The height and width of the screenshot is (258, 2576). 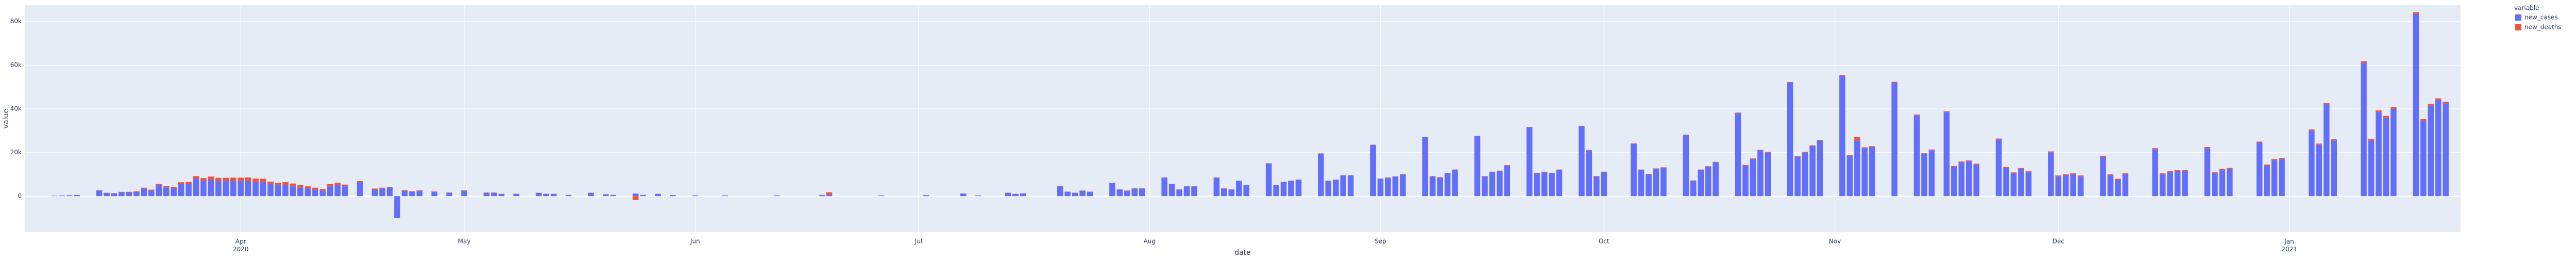 What do you see at coordinates (16, 65) in the screenshot?
I see `y-tick-label: 60k` at bounding box center [16, 65].